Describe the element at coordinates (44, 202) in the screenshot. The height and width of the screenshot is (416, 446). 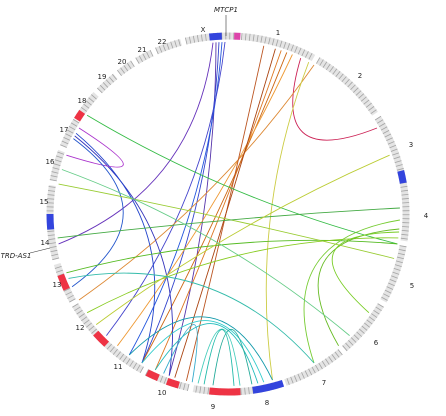
I see `chromosome-label: 15` at that location.